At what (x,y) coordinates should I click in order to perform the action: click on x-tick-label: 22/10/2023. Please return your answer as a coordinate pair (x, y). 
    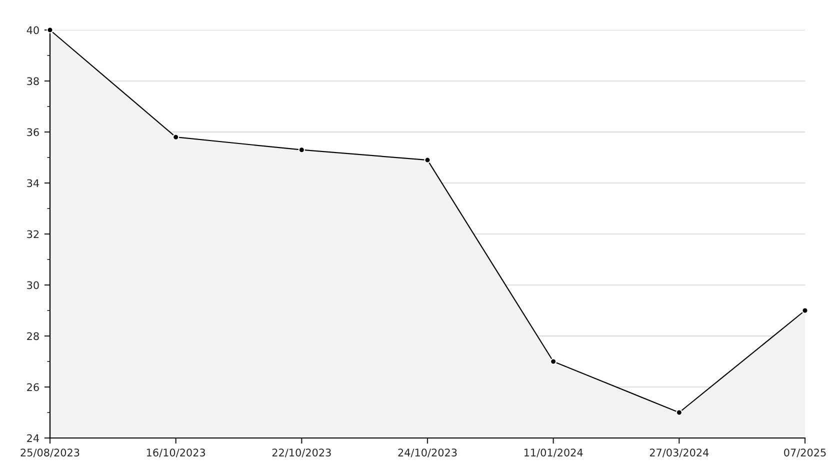
    Looking at the image, I should click on (301, 453).